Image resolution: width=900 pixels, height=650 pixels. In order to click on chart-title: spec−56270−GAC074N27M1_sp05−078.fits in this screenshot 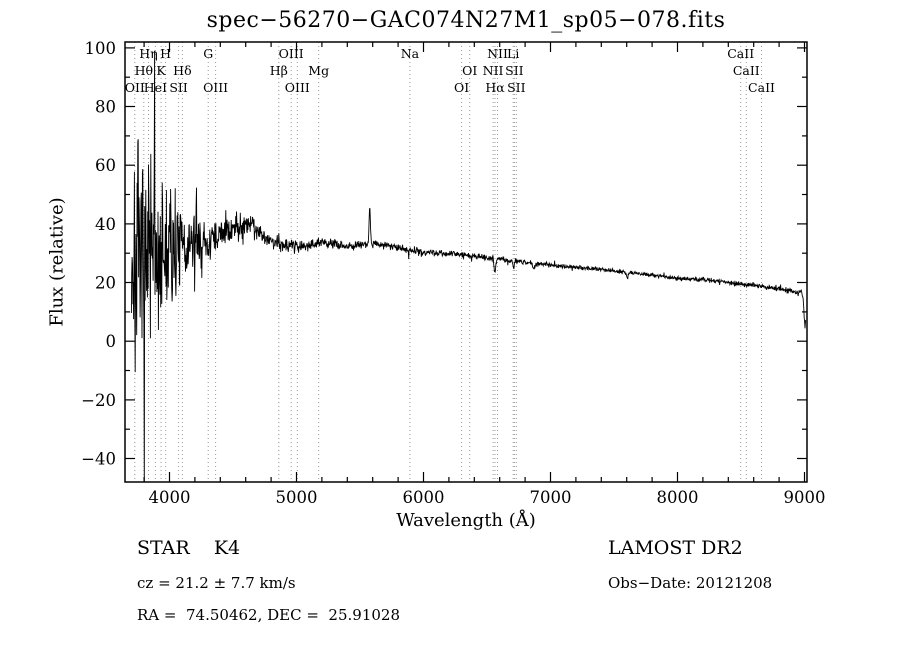, I will do `click(466, 20)`.